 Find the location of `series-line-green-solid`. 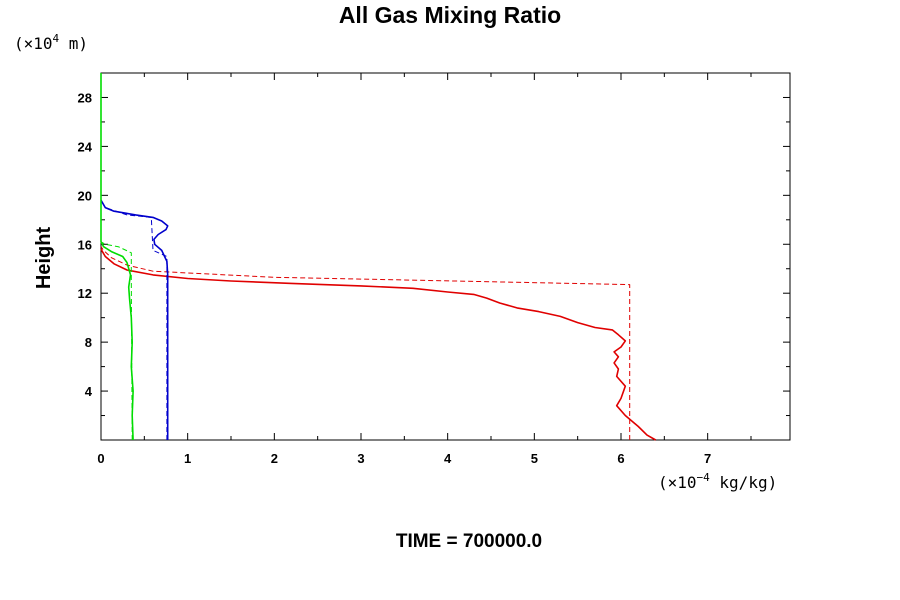

series-line-green-solid is located at coordinates (117, 341).